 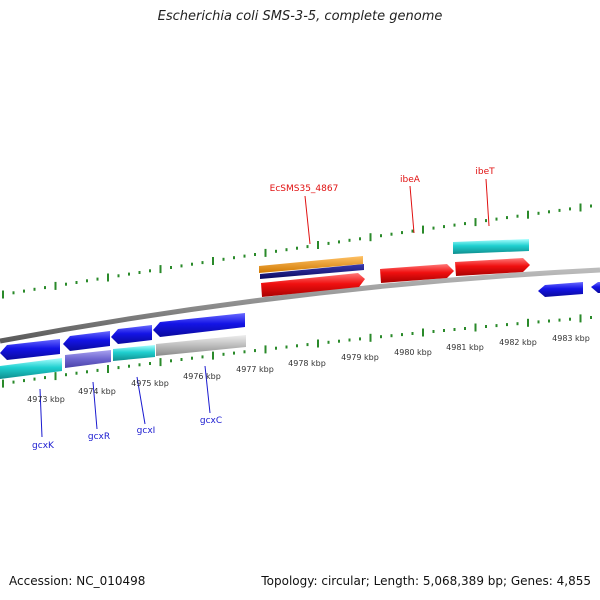 I want to click on gene-EcSMS35_4867-arrow, so click(x=313, y=285).